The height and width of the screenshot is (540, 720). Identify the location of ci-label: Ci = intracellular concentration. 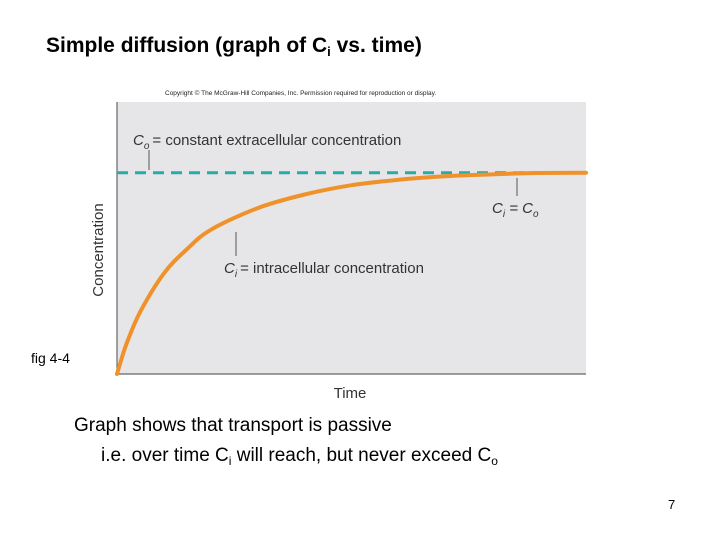
(324, 270).